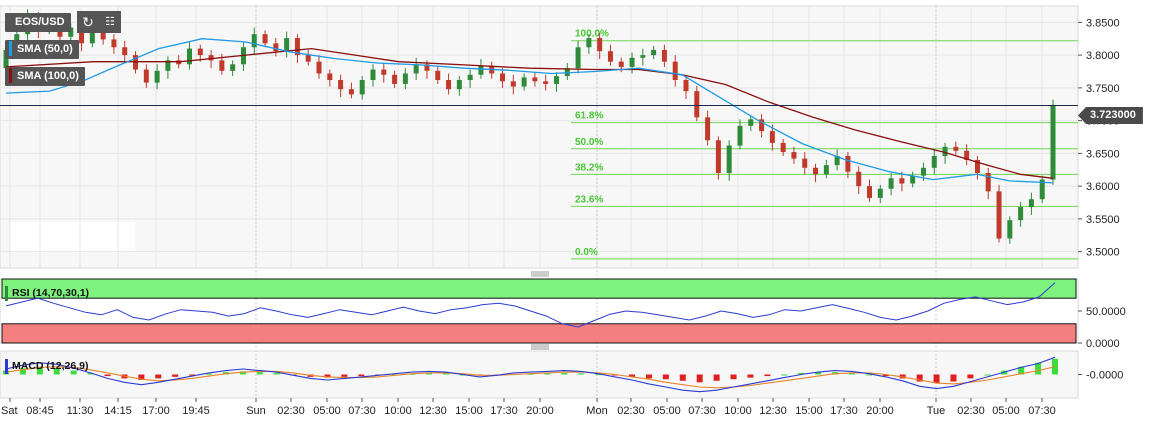 The image size is (1151, 434). What do you see at coordinates (589, 116) in the screenshot?
I see `fib-label: 61.8%` at bounding box center [589, 116].